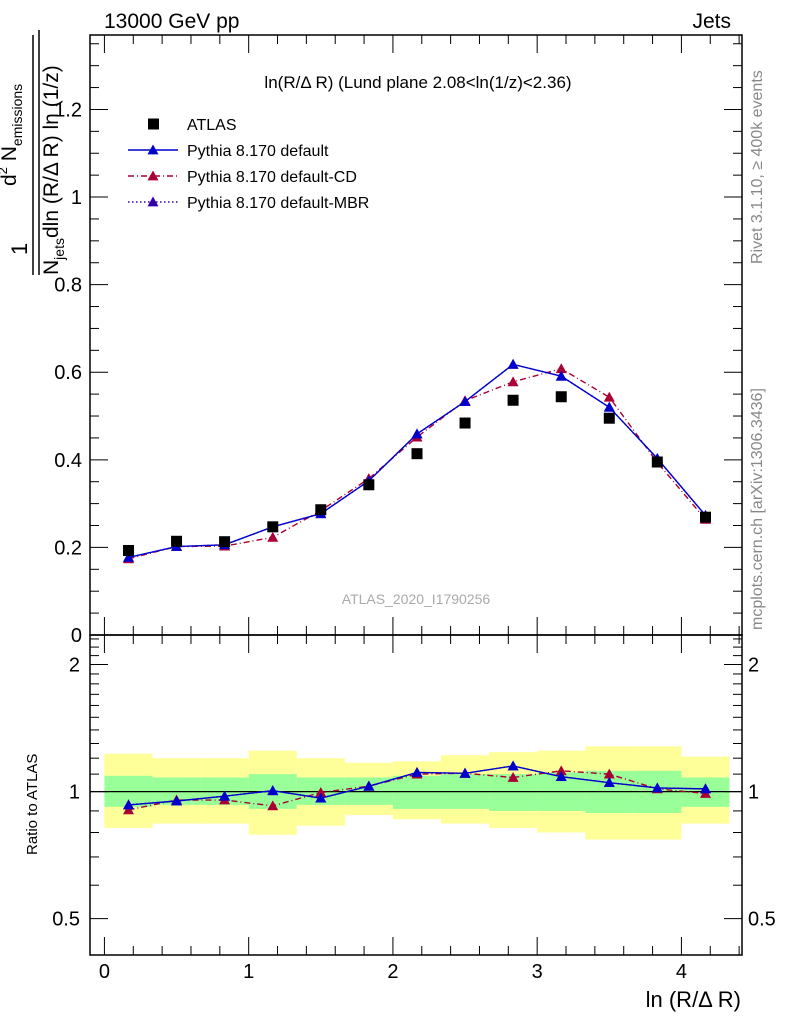  Describe the element at coordinates (171, 21) in the screenshot. I see `header-energy: 13000 GeV pp` at that location.